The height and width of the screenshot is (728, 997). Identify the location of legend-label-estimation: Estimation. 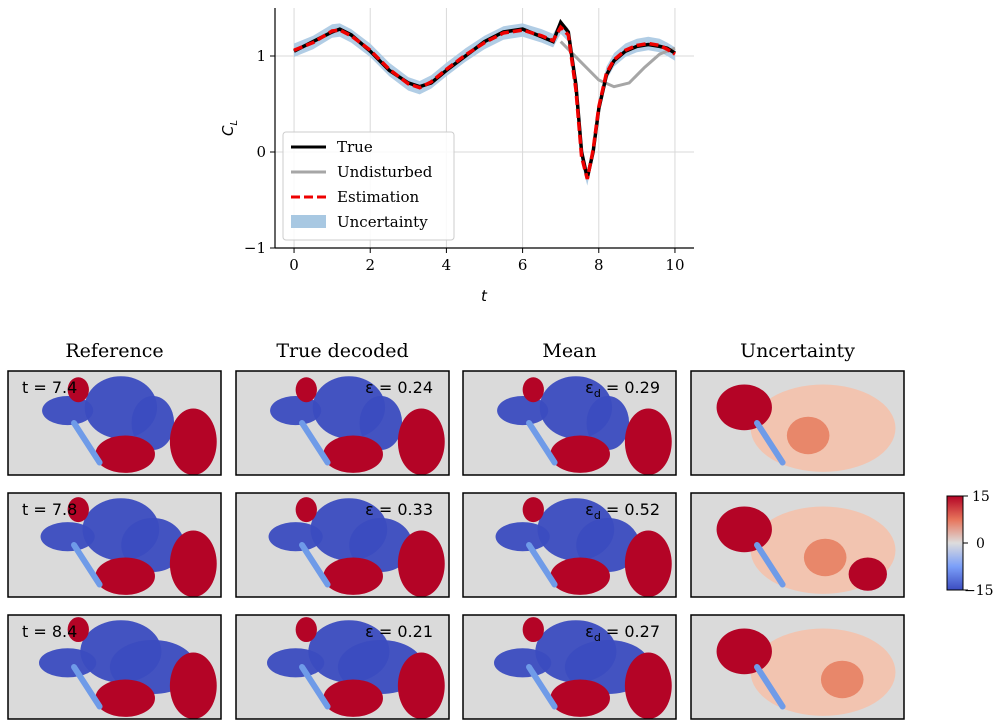
(378, 197).